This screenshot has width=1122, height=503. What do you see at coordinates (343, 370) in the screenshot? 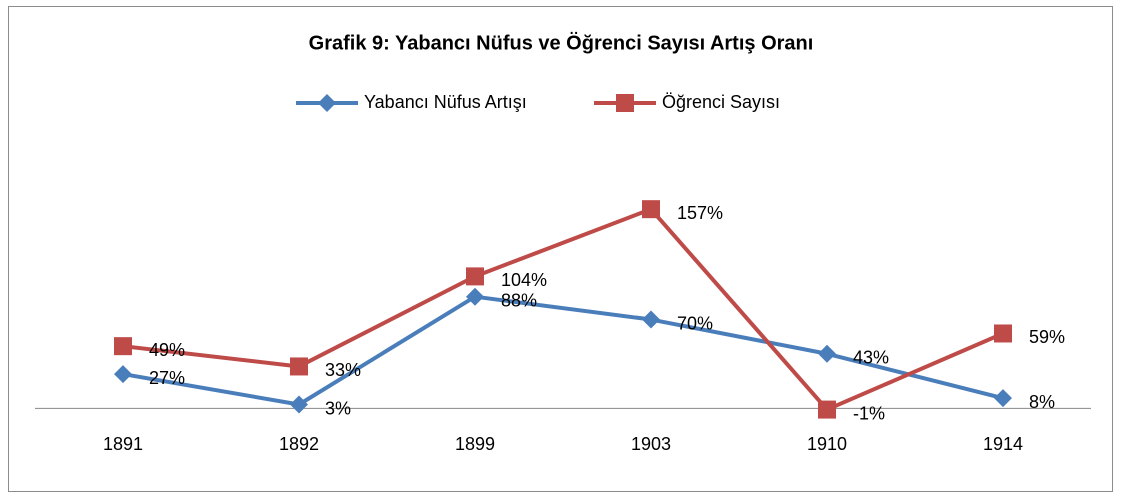
I see `data-label: 33%` at bounding box center [343, 370].